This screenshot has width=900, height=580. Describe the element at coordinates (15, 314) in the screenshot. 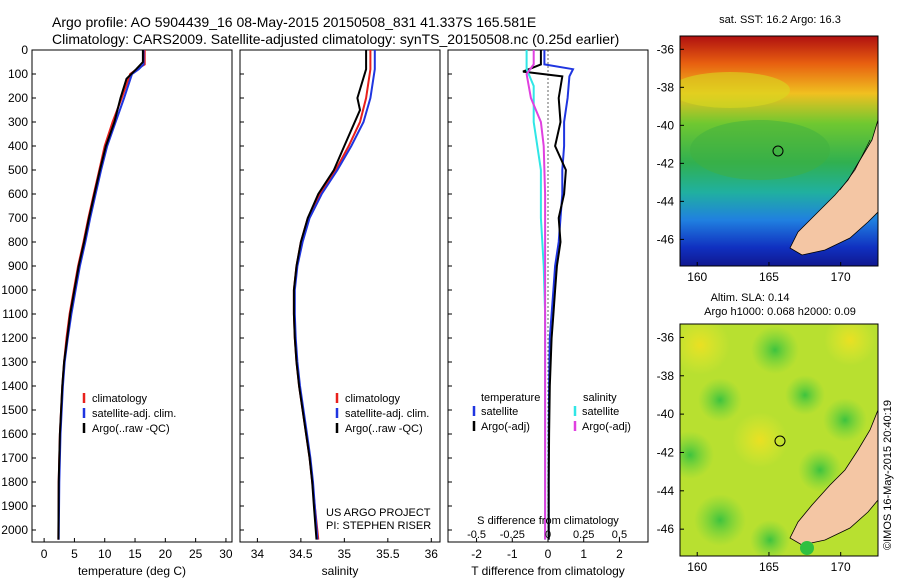

I see `depth-tick-label: 1100` at that location.